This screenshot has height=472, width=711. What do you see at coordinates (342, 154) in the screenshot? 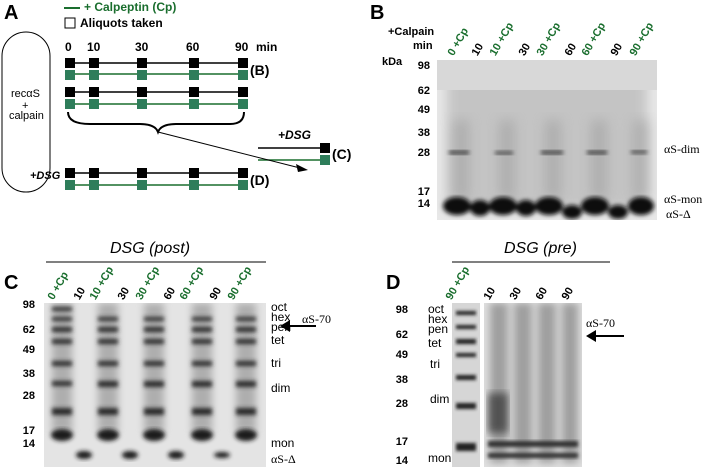
I see `row-label-c: (C)` at bounding box center [342, 154].